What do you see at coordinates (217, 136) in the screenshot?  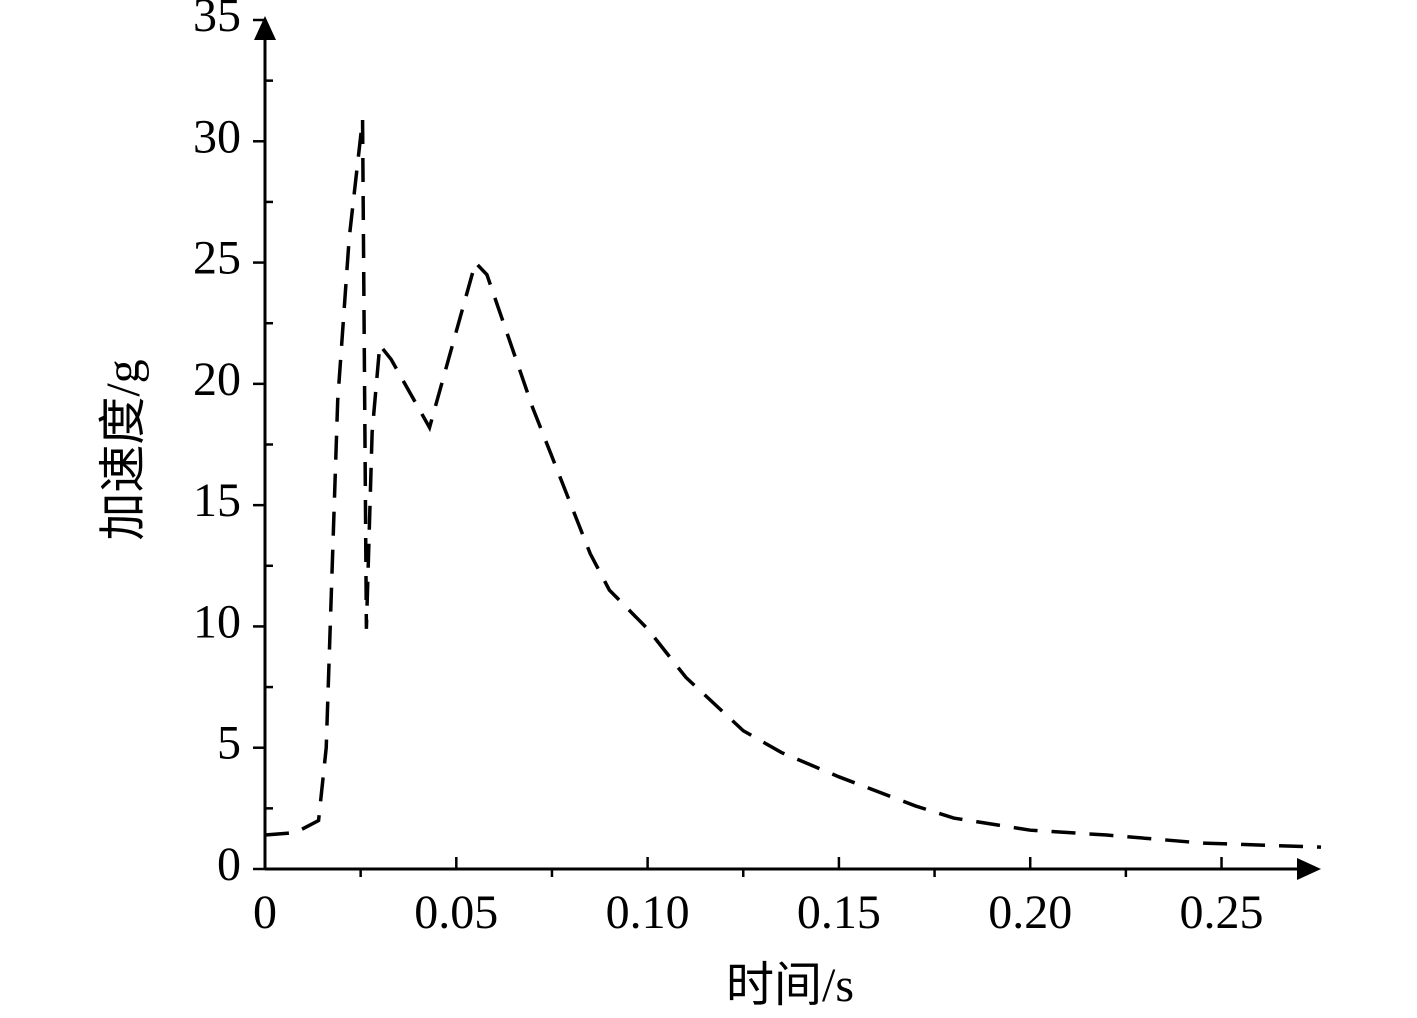 I see `y-tick-label: 30` at bounding box center [217, 136].